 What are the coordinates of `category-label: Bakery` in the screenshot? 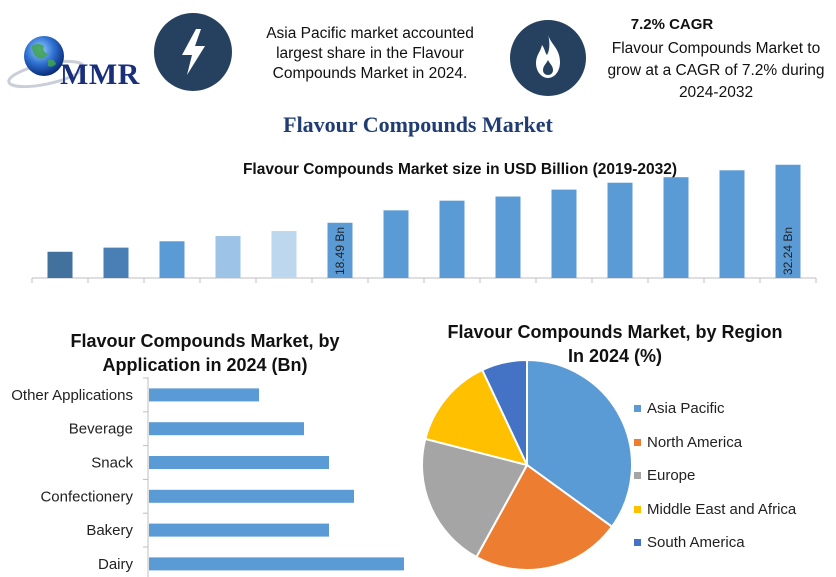 It's located at (109, 530).